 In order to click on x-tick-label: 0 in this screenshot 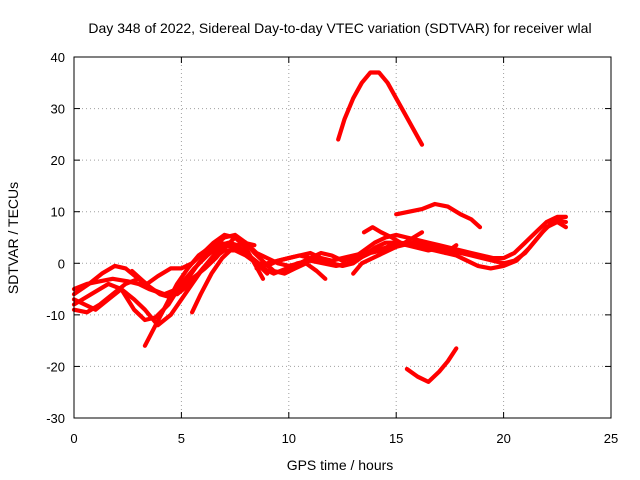, I will do `click(73, 438)`.